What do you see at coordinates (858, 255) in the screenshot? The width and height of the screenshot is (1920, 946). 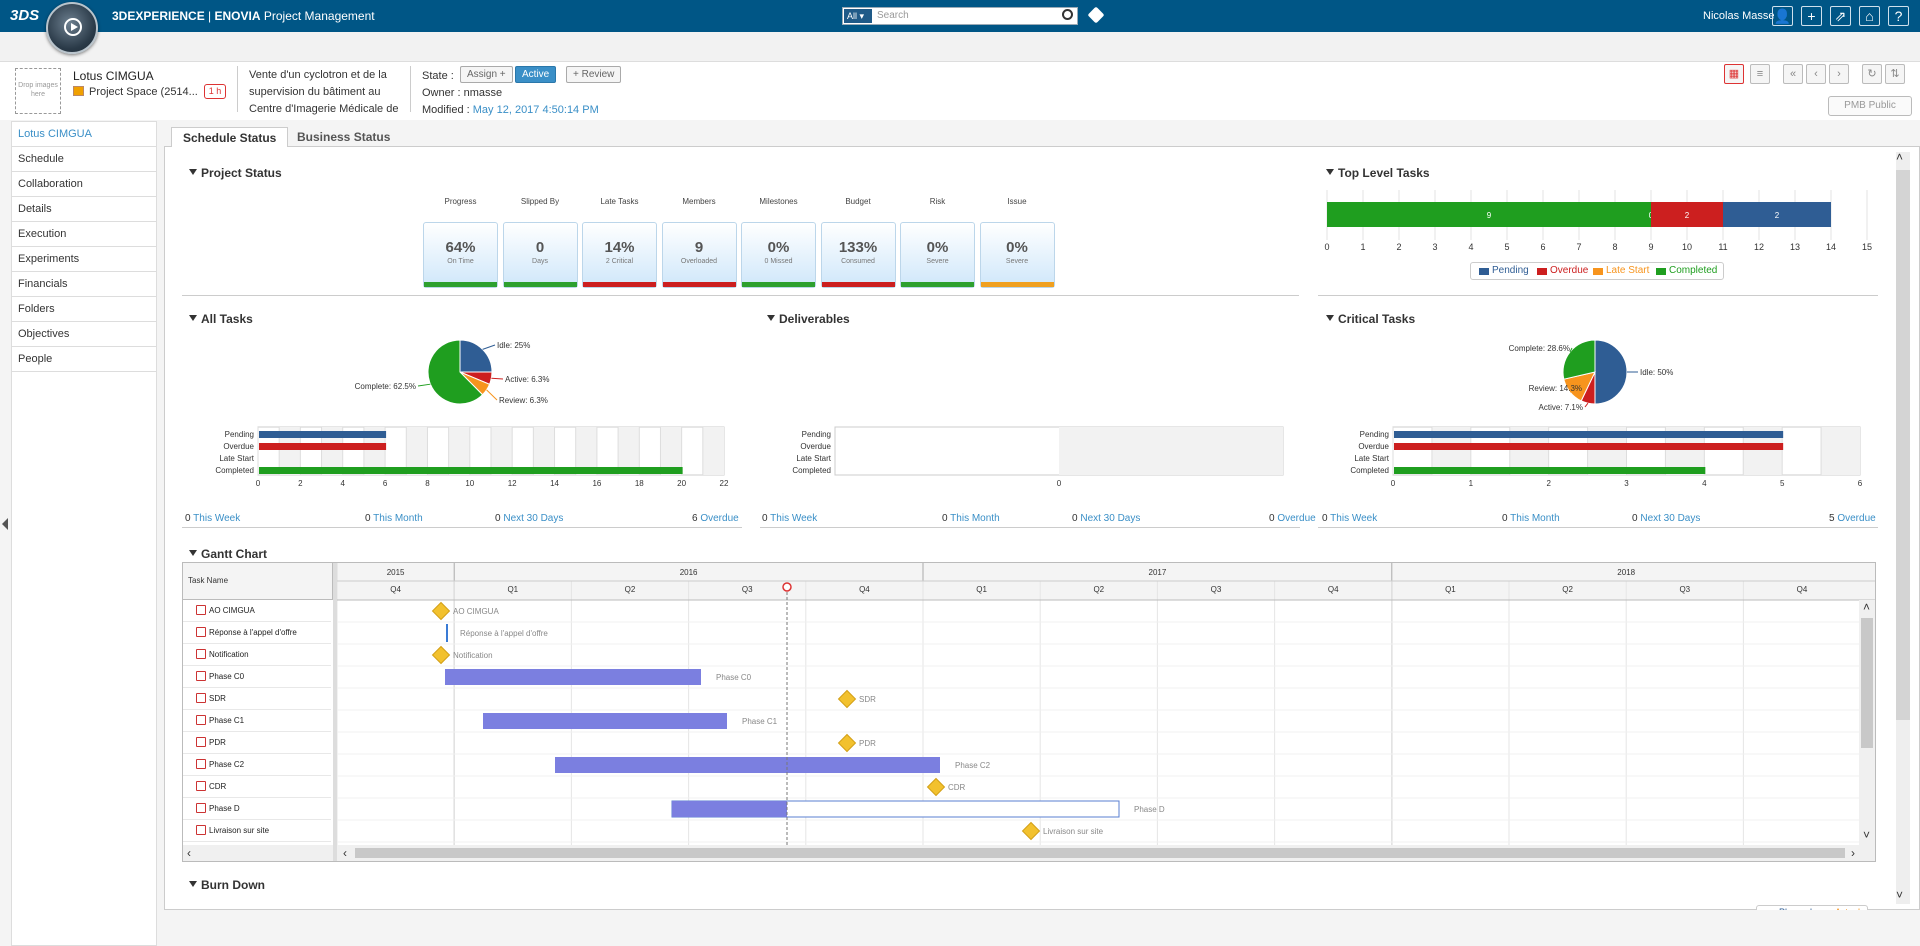 I see `status-tile-budget: 133% Consumed` at bounding box center [858, 255].